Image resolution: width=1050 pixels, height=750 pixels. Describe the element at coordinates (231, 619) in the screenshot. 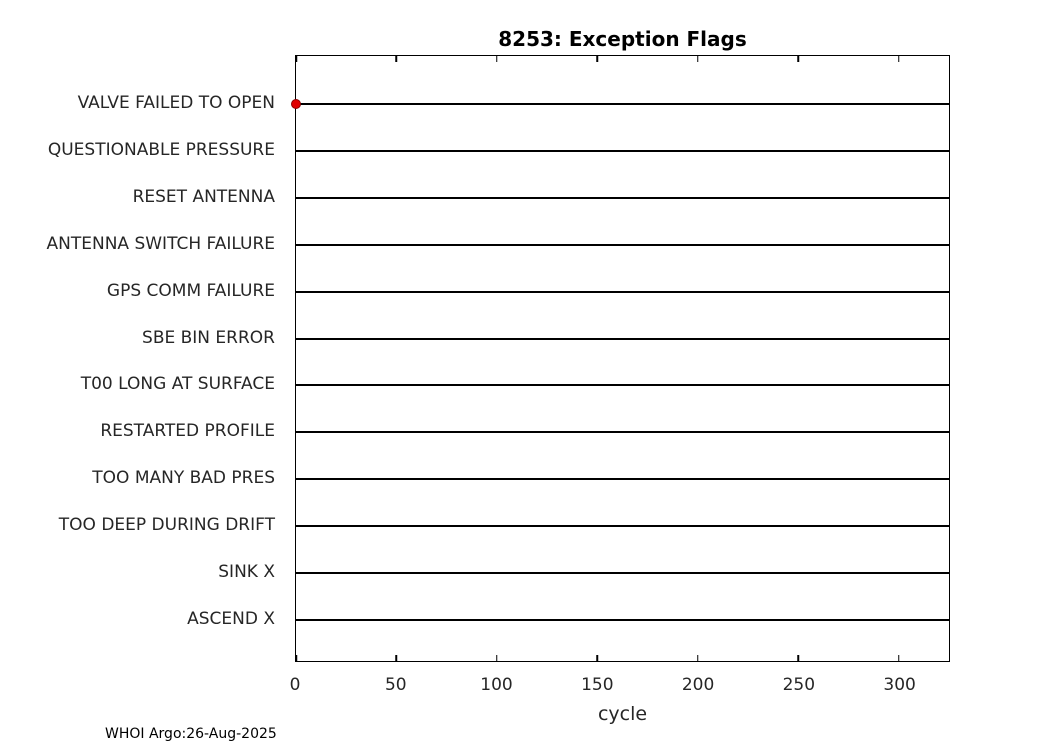

I see `y-axis-label: ASCEND X` at that location.